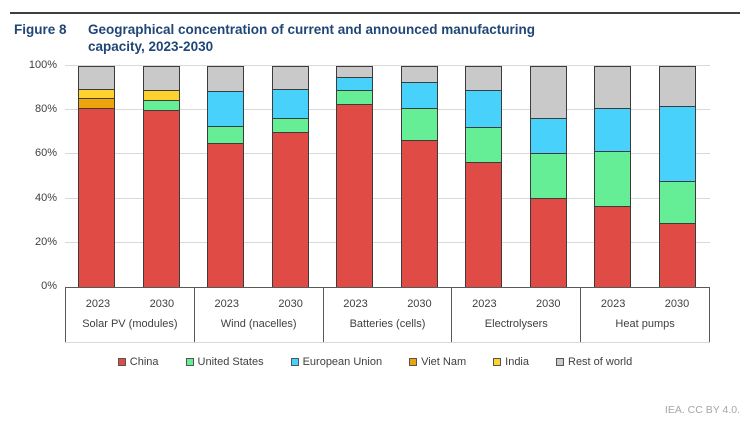 This screenshot has height=425, width=750. I want to click on legend-item-viet-nam: Viet Nam, so click(437, 362).